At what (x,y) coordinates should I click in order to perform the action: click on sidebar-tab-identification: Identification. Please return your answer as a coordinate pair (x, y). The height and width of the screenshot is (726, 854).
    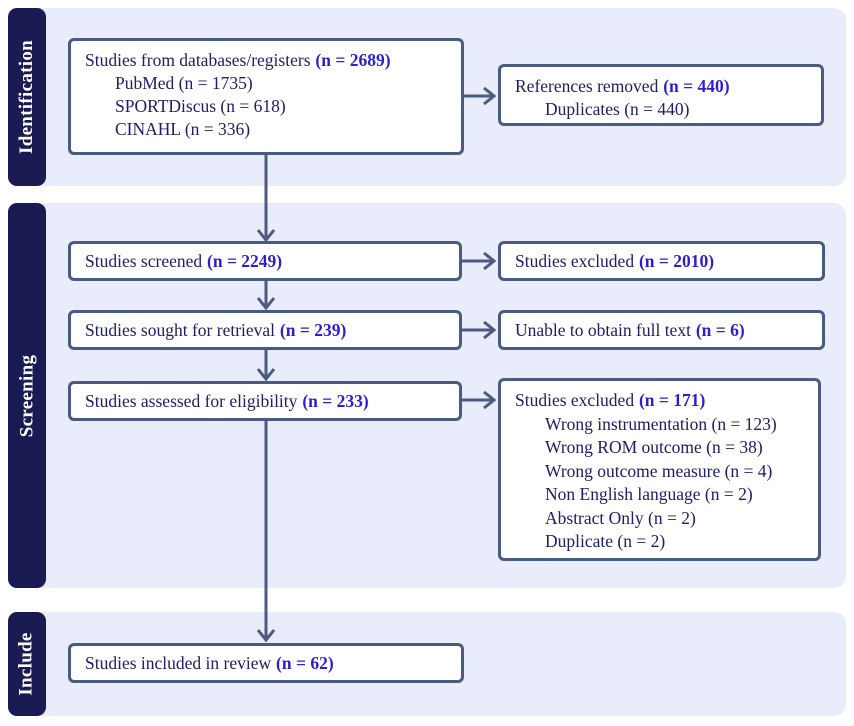
    Looking at the image, I should click on (27, 97).